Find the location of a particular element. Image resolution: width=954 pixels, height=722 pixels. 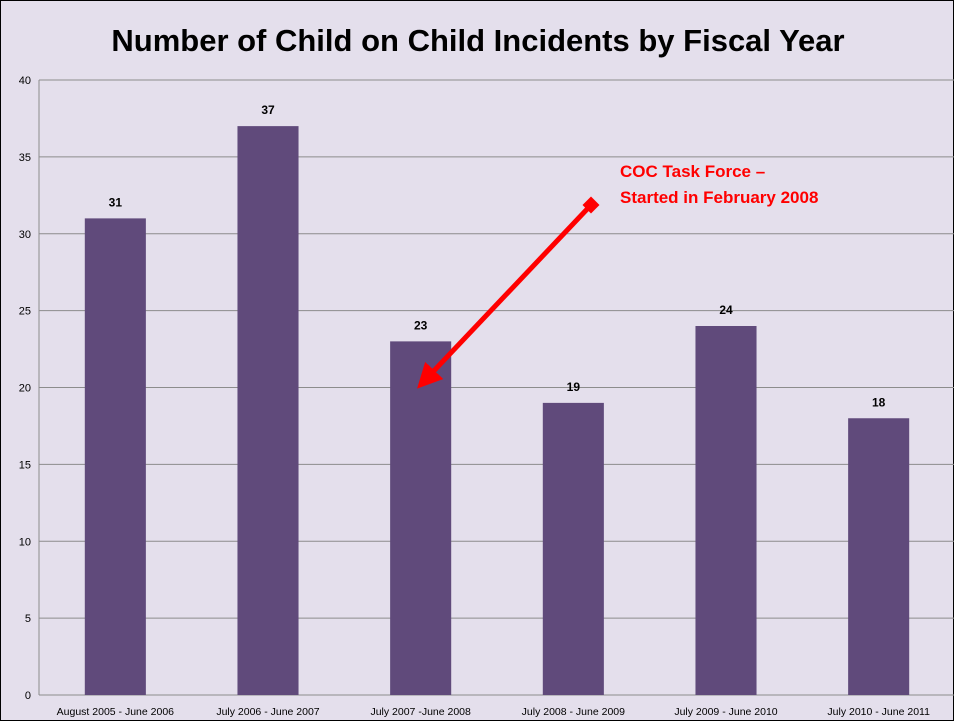

y-tick-label-10: 10 is located at coordinates (25, 542).